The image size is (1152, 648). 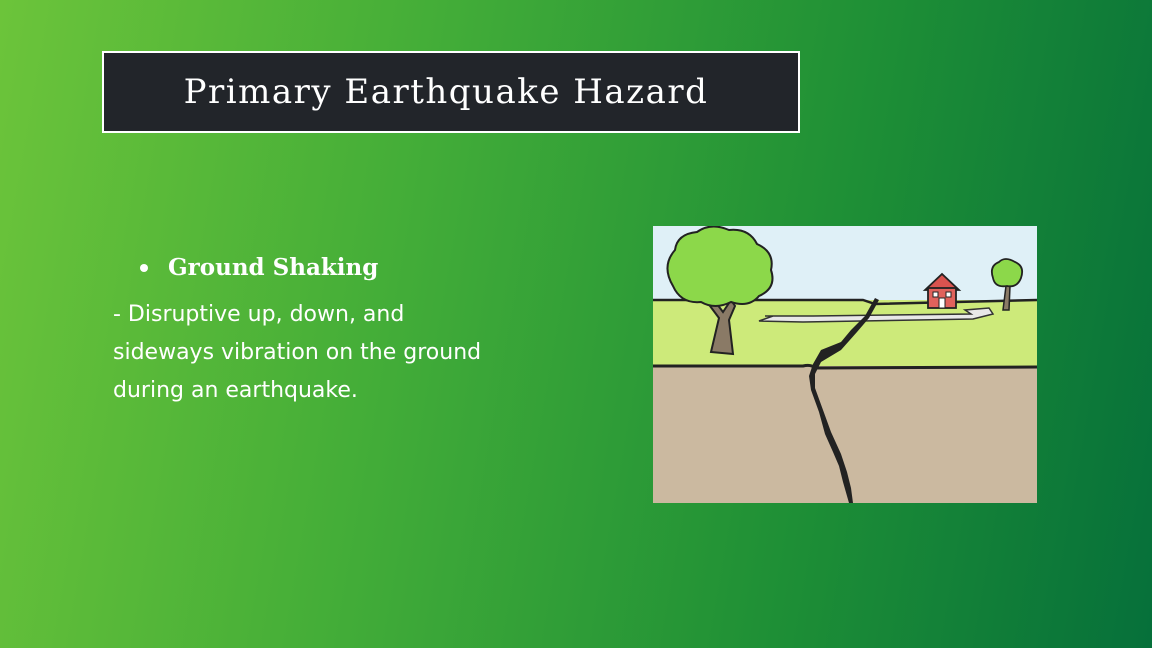 I want to click on ground-crack, so click(x=844, y=400).